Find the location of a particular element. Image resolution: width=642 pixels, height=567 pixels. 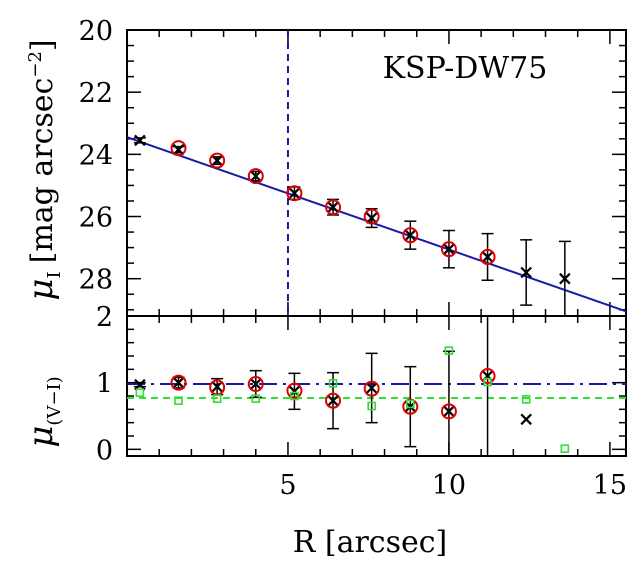

top-y-axis-title: μI [mag arcsec−2] is located at coordinates (43, 169).